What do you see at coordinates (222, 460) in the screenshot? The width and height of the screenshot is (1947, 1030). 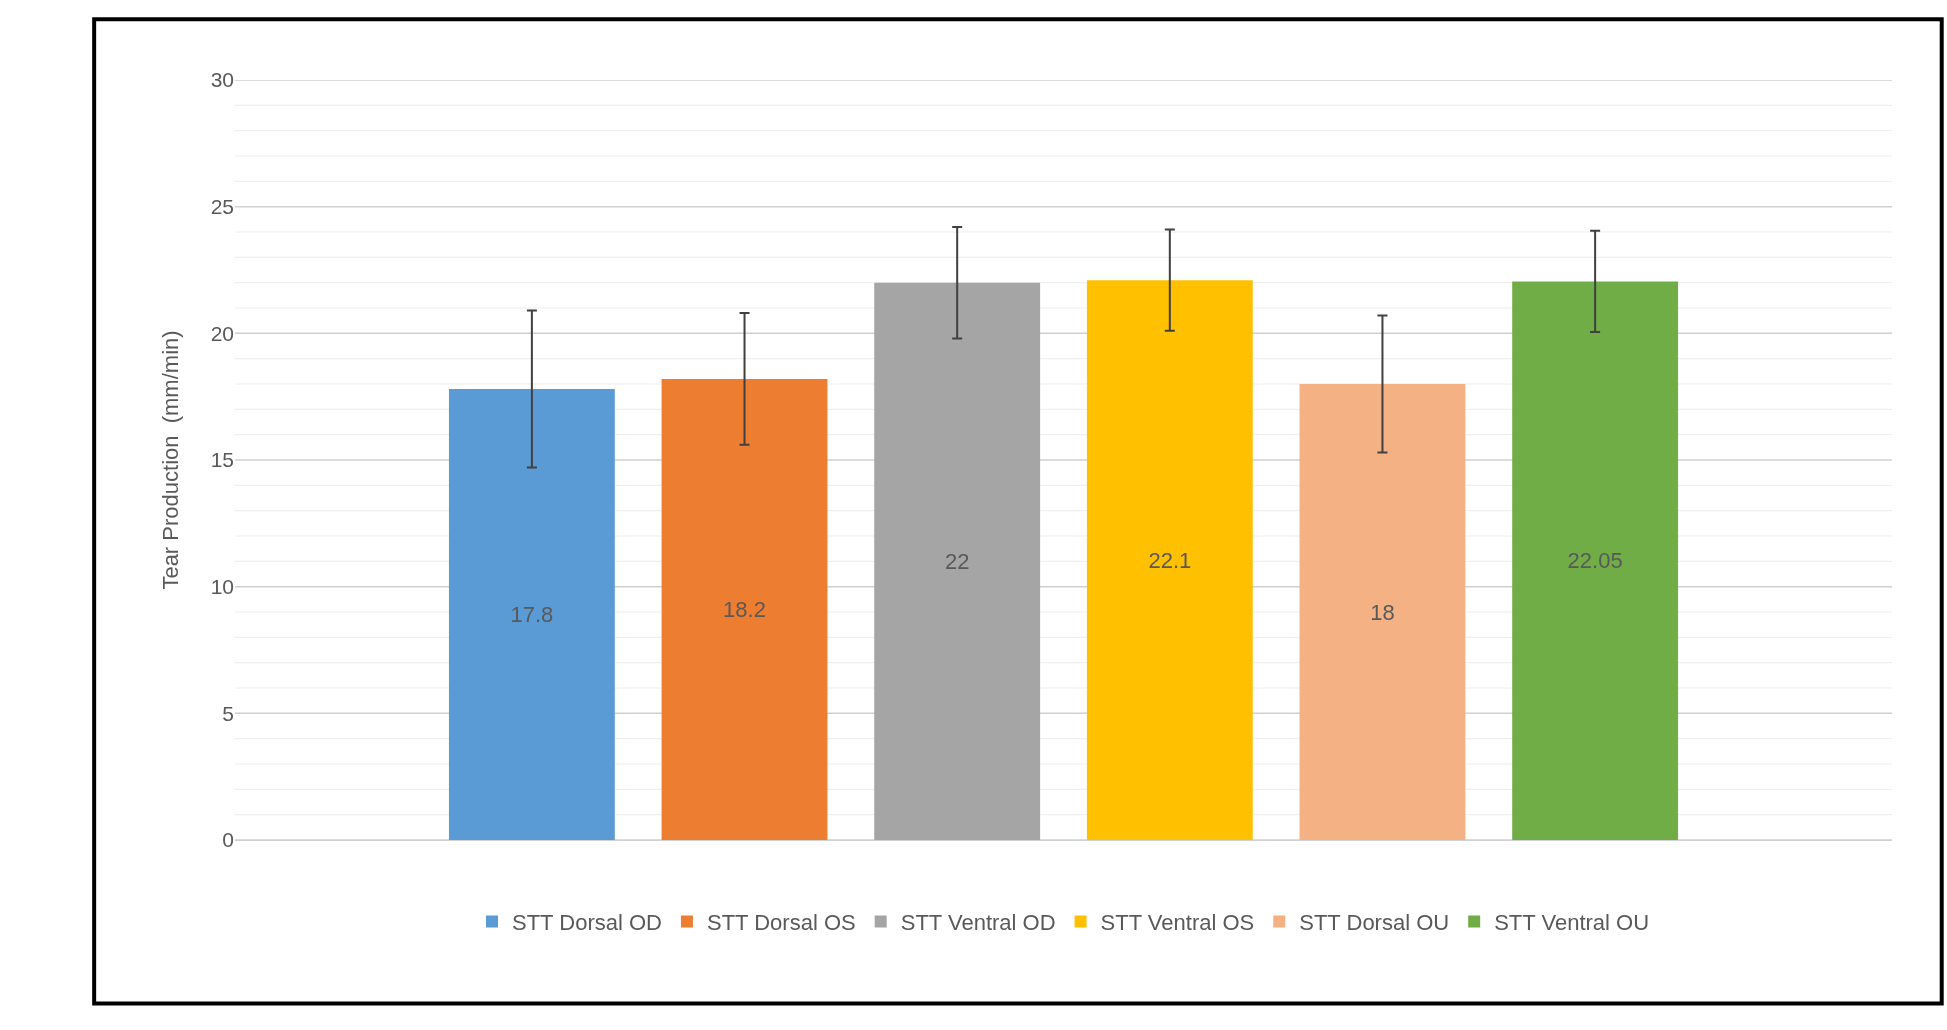 I see `y-tick-label: 15` at bounding box center [222, 460].